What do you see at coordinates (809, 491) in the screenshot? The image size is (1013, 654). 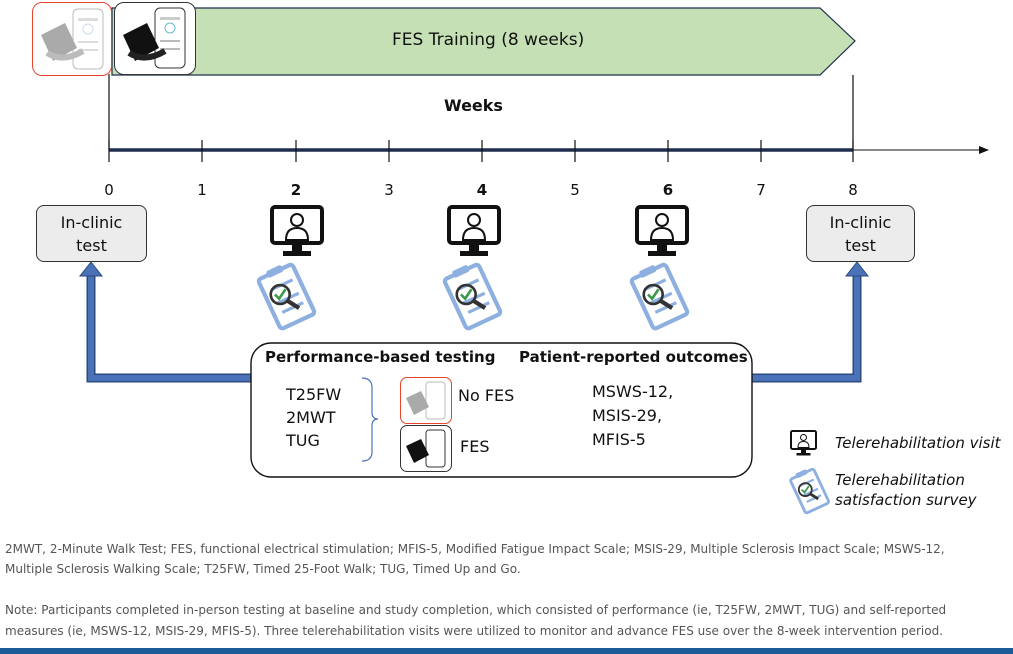 I see `legend-survey-icon` at bounding box center [809, 491].